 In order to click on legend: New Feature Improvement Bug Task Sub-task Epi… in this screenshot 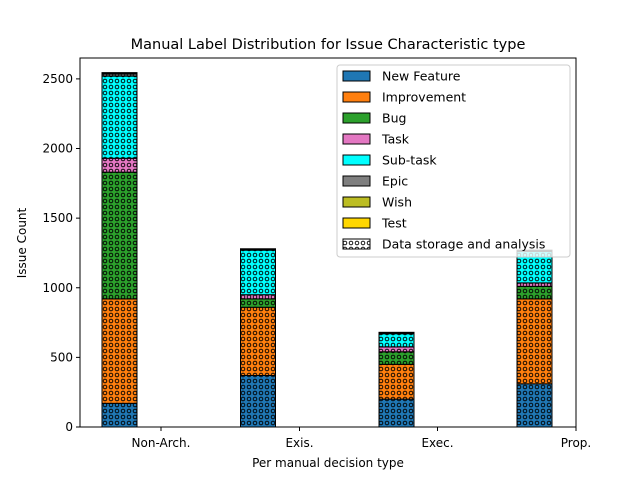, I will do `click(453, 161)`.